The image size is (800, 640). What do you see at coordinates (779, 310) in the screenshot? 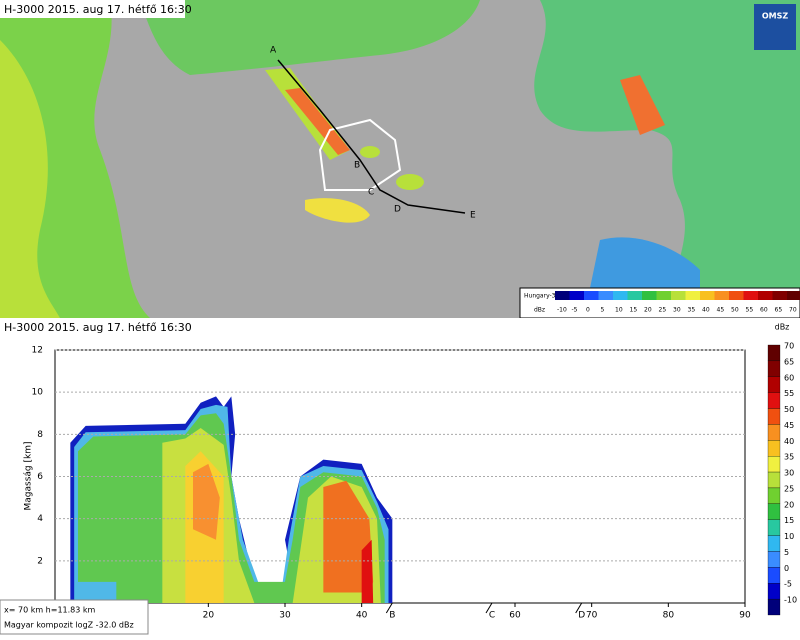
I see `legend-tick: 65` at bounding box center [779, 310].